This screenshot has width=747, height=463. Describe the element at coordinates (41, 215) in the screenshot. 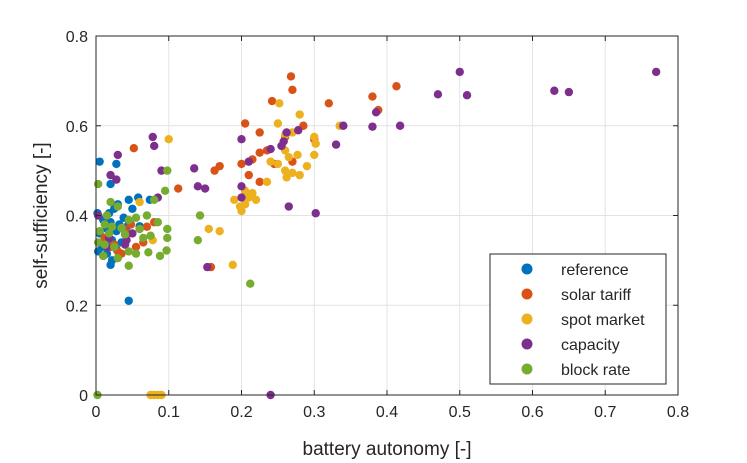

I see `y-axis-label: self-sufficiency [-]` at that location.